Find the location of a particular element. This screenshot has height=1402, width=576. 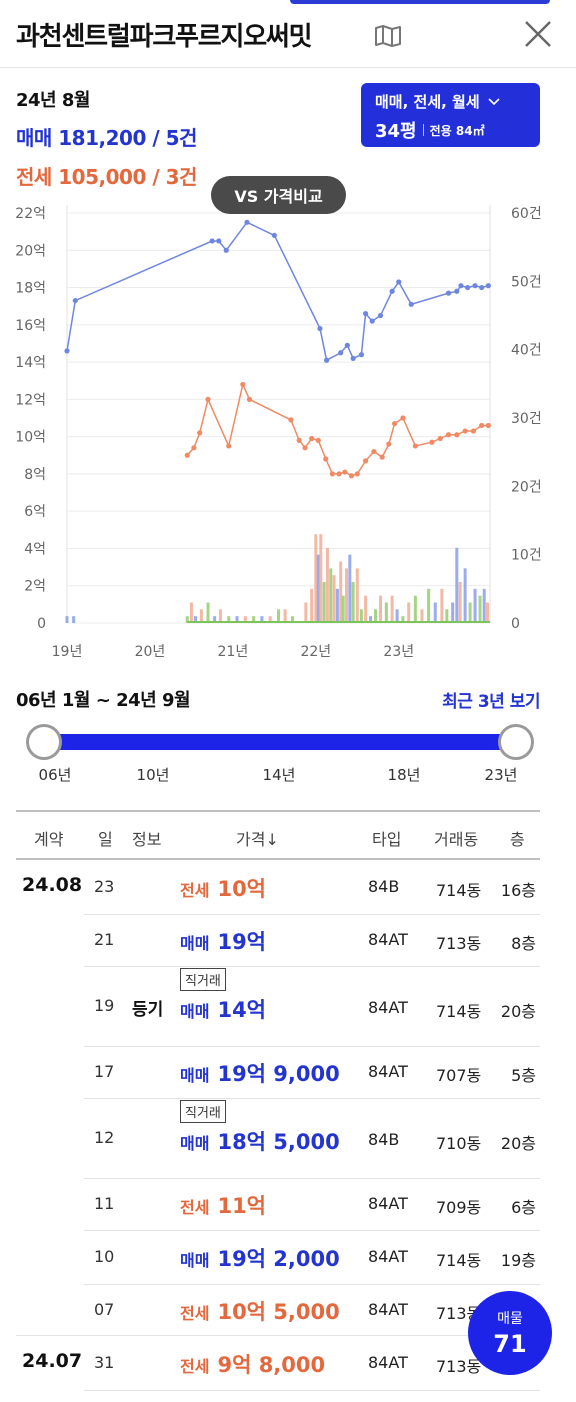

building-dong: 709동 is located at coordinates (459, 1207).